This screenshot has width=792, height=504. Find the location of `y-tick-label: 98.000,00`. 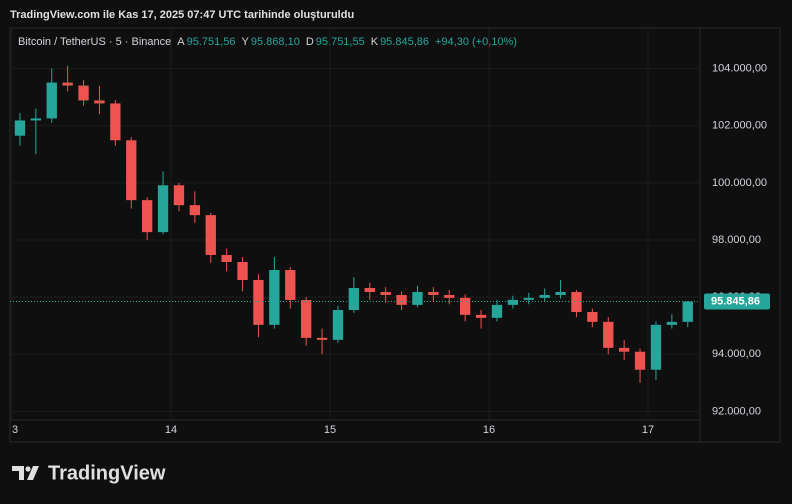

y-tick-label: 98.000,00 is located at coordinates (736, 240).